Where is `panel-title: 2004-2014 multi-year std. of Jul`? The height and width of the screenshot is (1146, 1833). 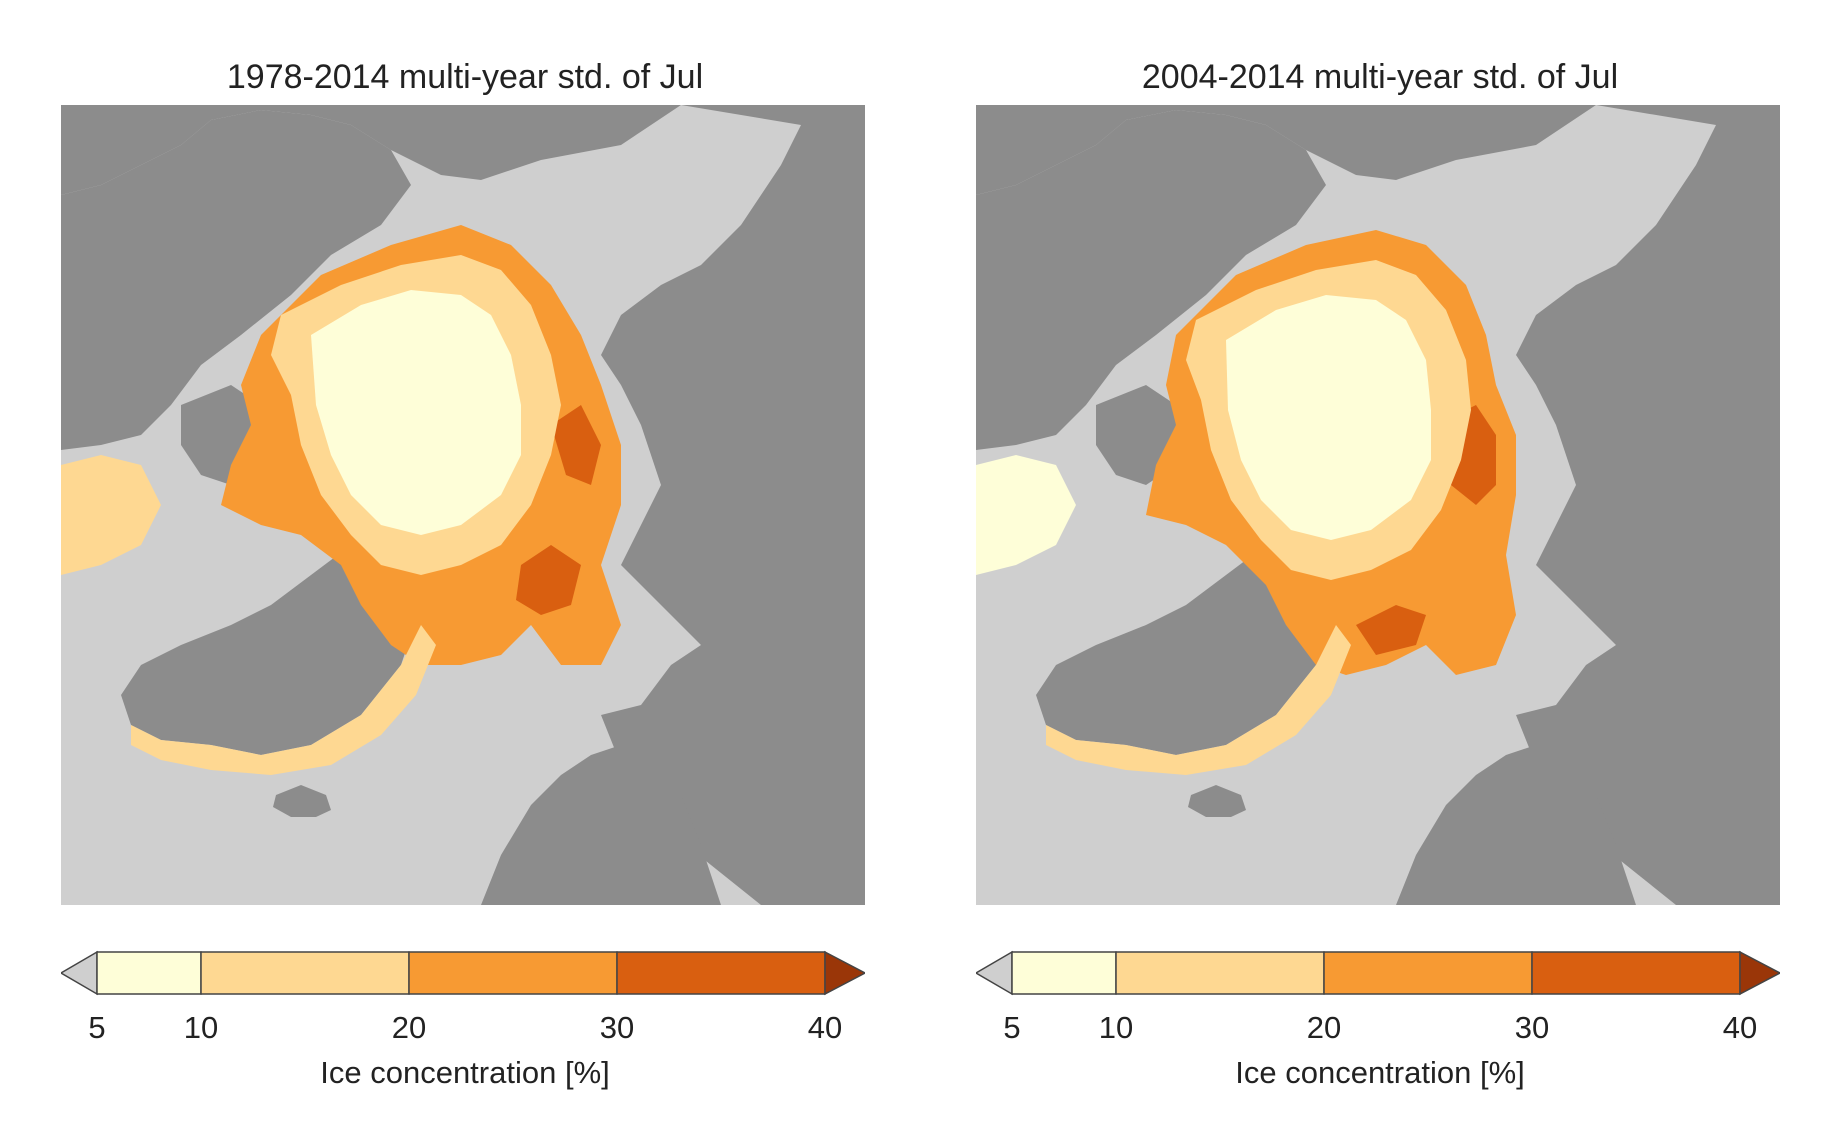
panel-title: 2004-2014 multi-year std. of Jul is located at coordinates (1380, 77).